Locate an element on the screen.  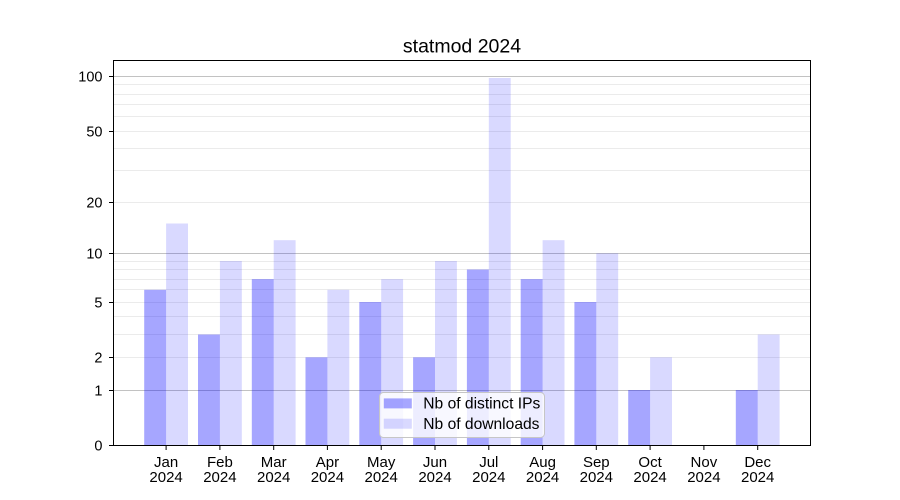
svg-text: Jun is located at coordinates (435, 462).